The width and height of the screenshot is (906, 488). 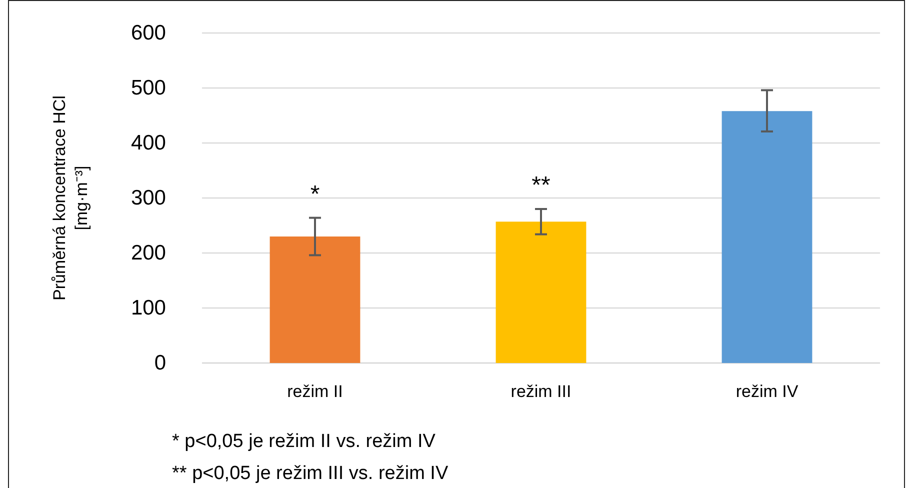 I want to click on annotation: **, so click(x=541, y=185).